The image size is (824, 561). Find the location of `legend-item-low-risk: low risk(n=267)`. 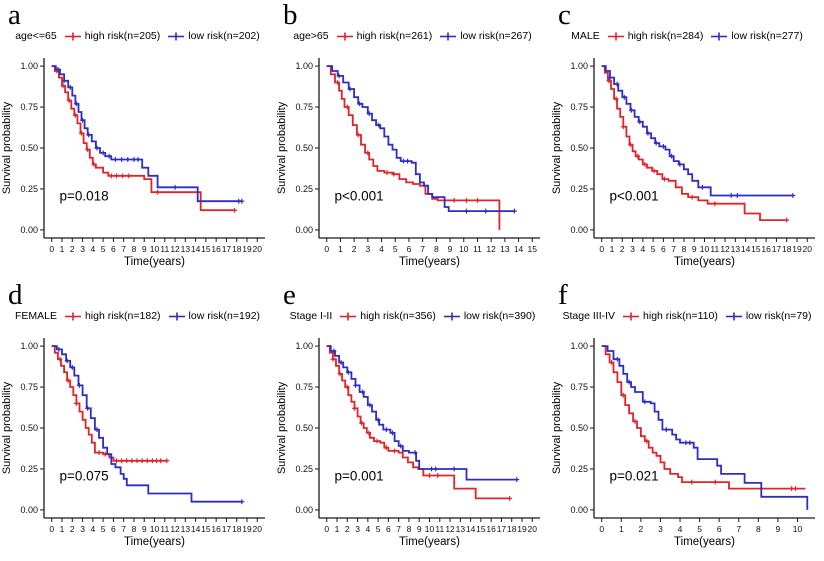

legend-item-low-risk: low risk(n=267) is located at coordinates (485, 36).